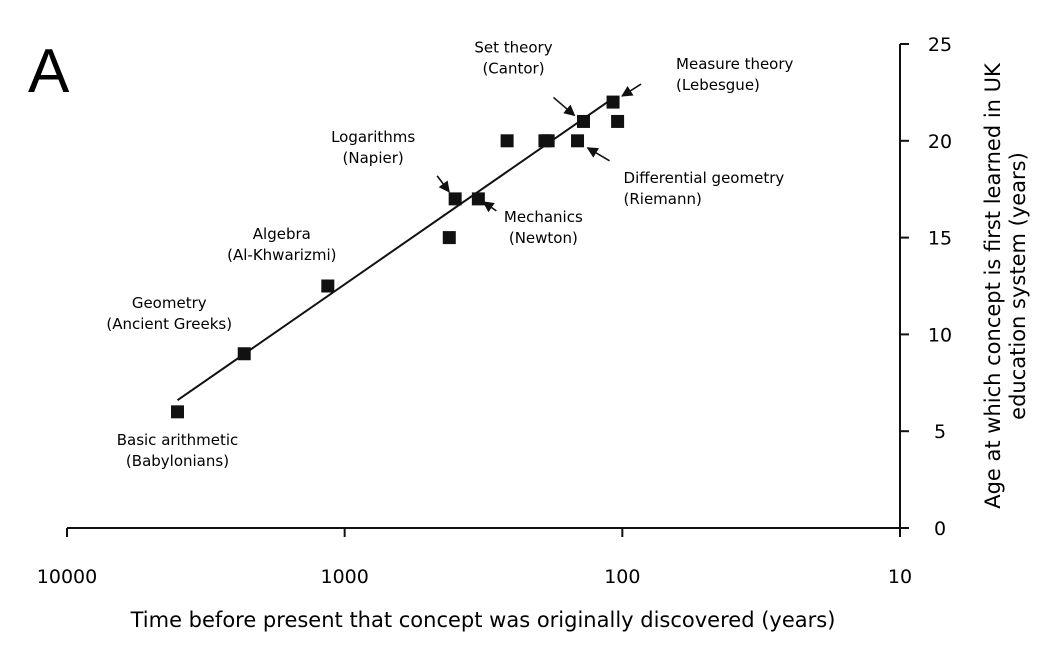 This screenshot has height=657, width=1055. What do you see at coordinates (622, 577) in the screenshot?
I see `x-tick-label: 100` at bounding box center [622, 577].